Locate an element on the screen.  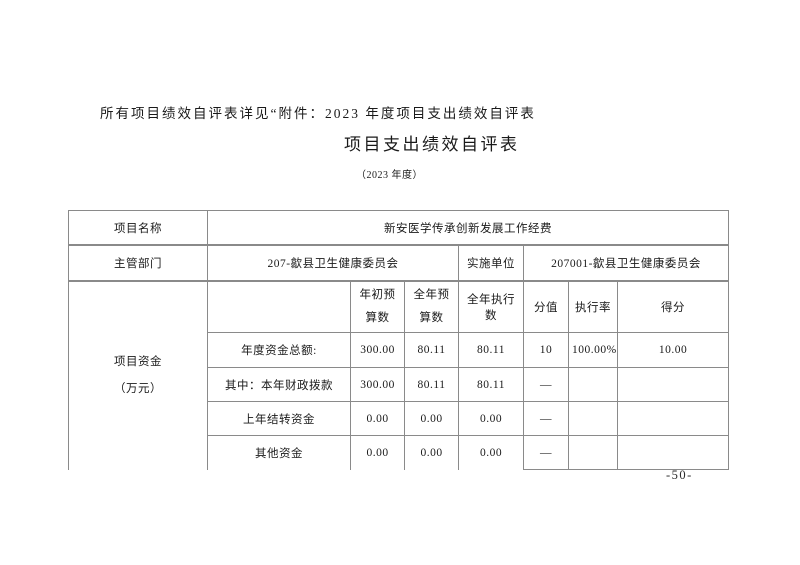
implementing-unit-label: 实施单位 is located at coordinates (491, 263).